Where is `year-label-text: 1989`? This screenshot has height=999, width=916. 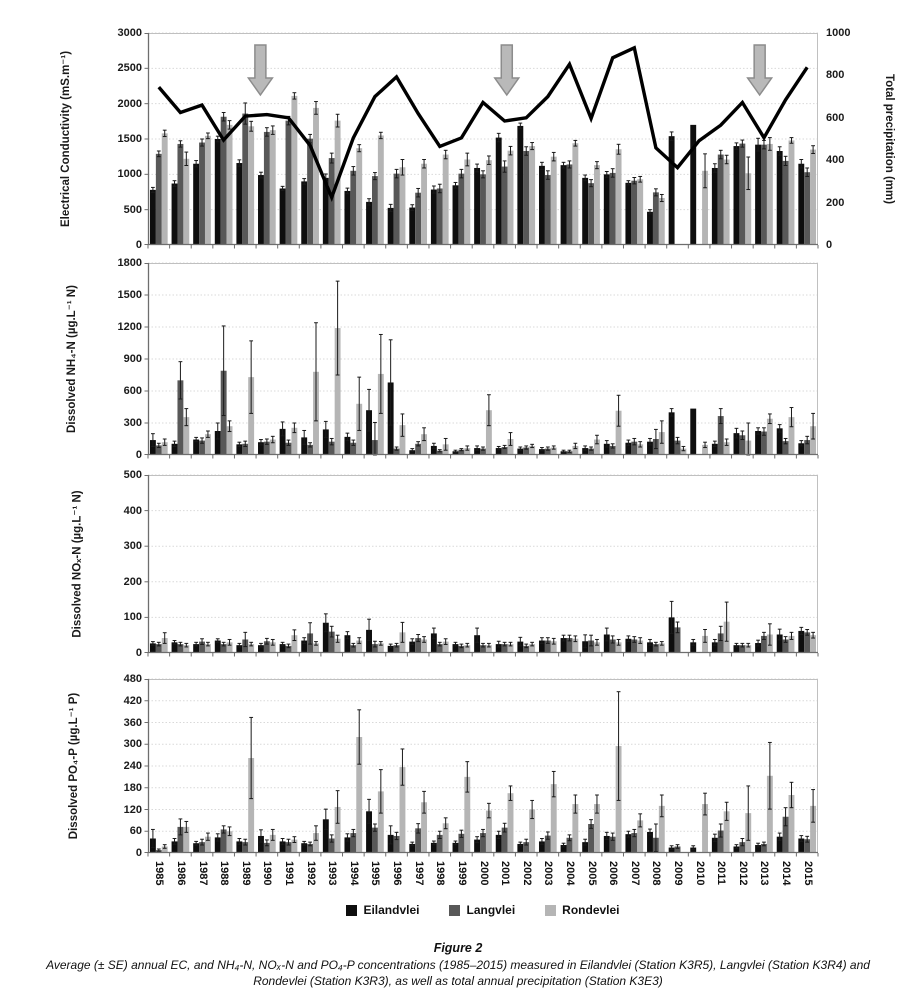
year-label-text: 1989 is located at coordinates (245, 873).